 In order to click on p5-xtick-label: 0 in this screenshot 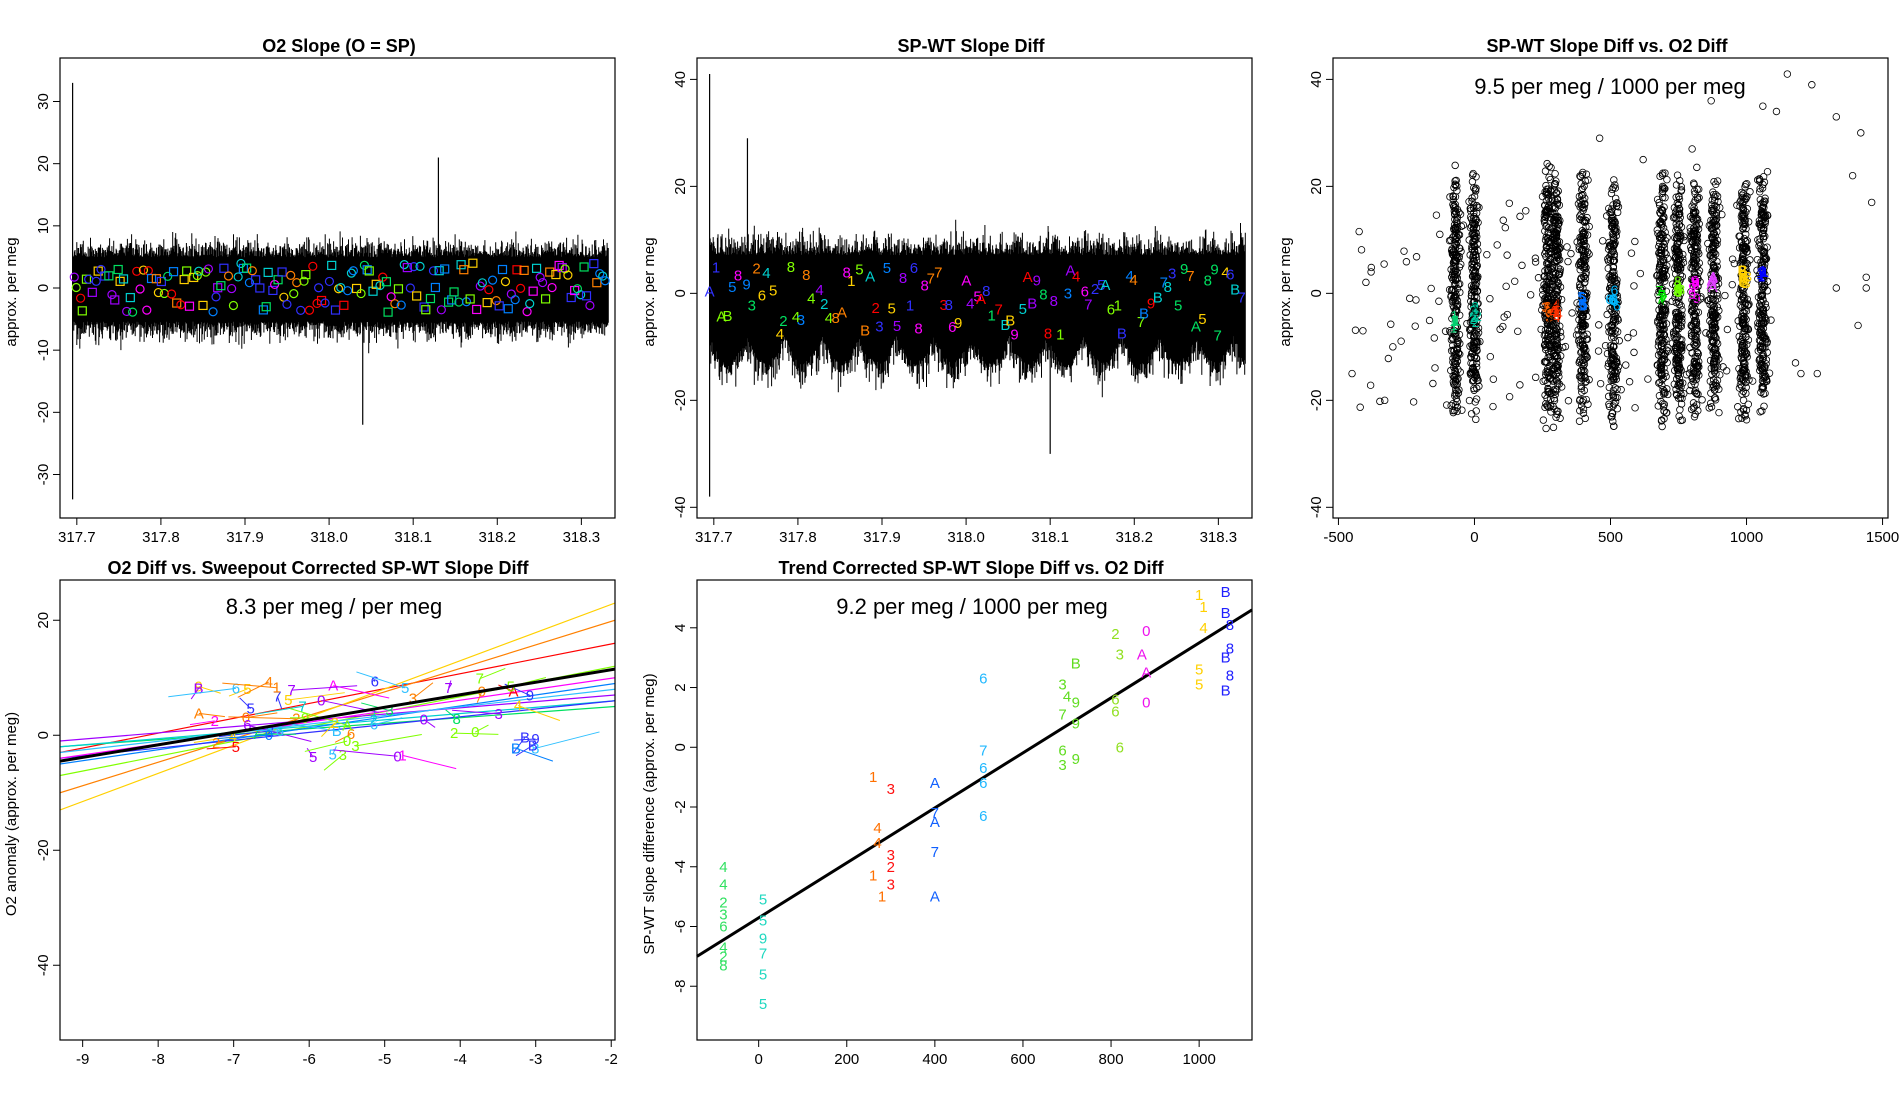, I will do `click(758, 1059)`.